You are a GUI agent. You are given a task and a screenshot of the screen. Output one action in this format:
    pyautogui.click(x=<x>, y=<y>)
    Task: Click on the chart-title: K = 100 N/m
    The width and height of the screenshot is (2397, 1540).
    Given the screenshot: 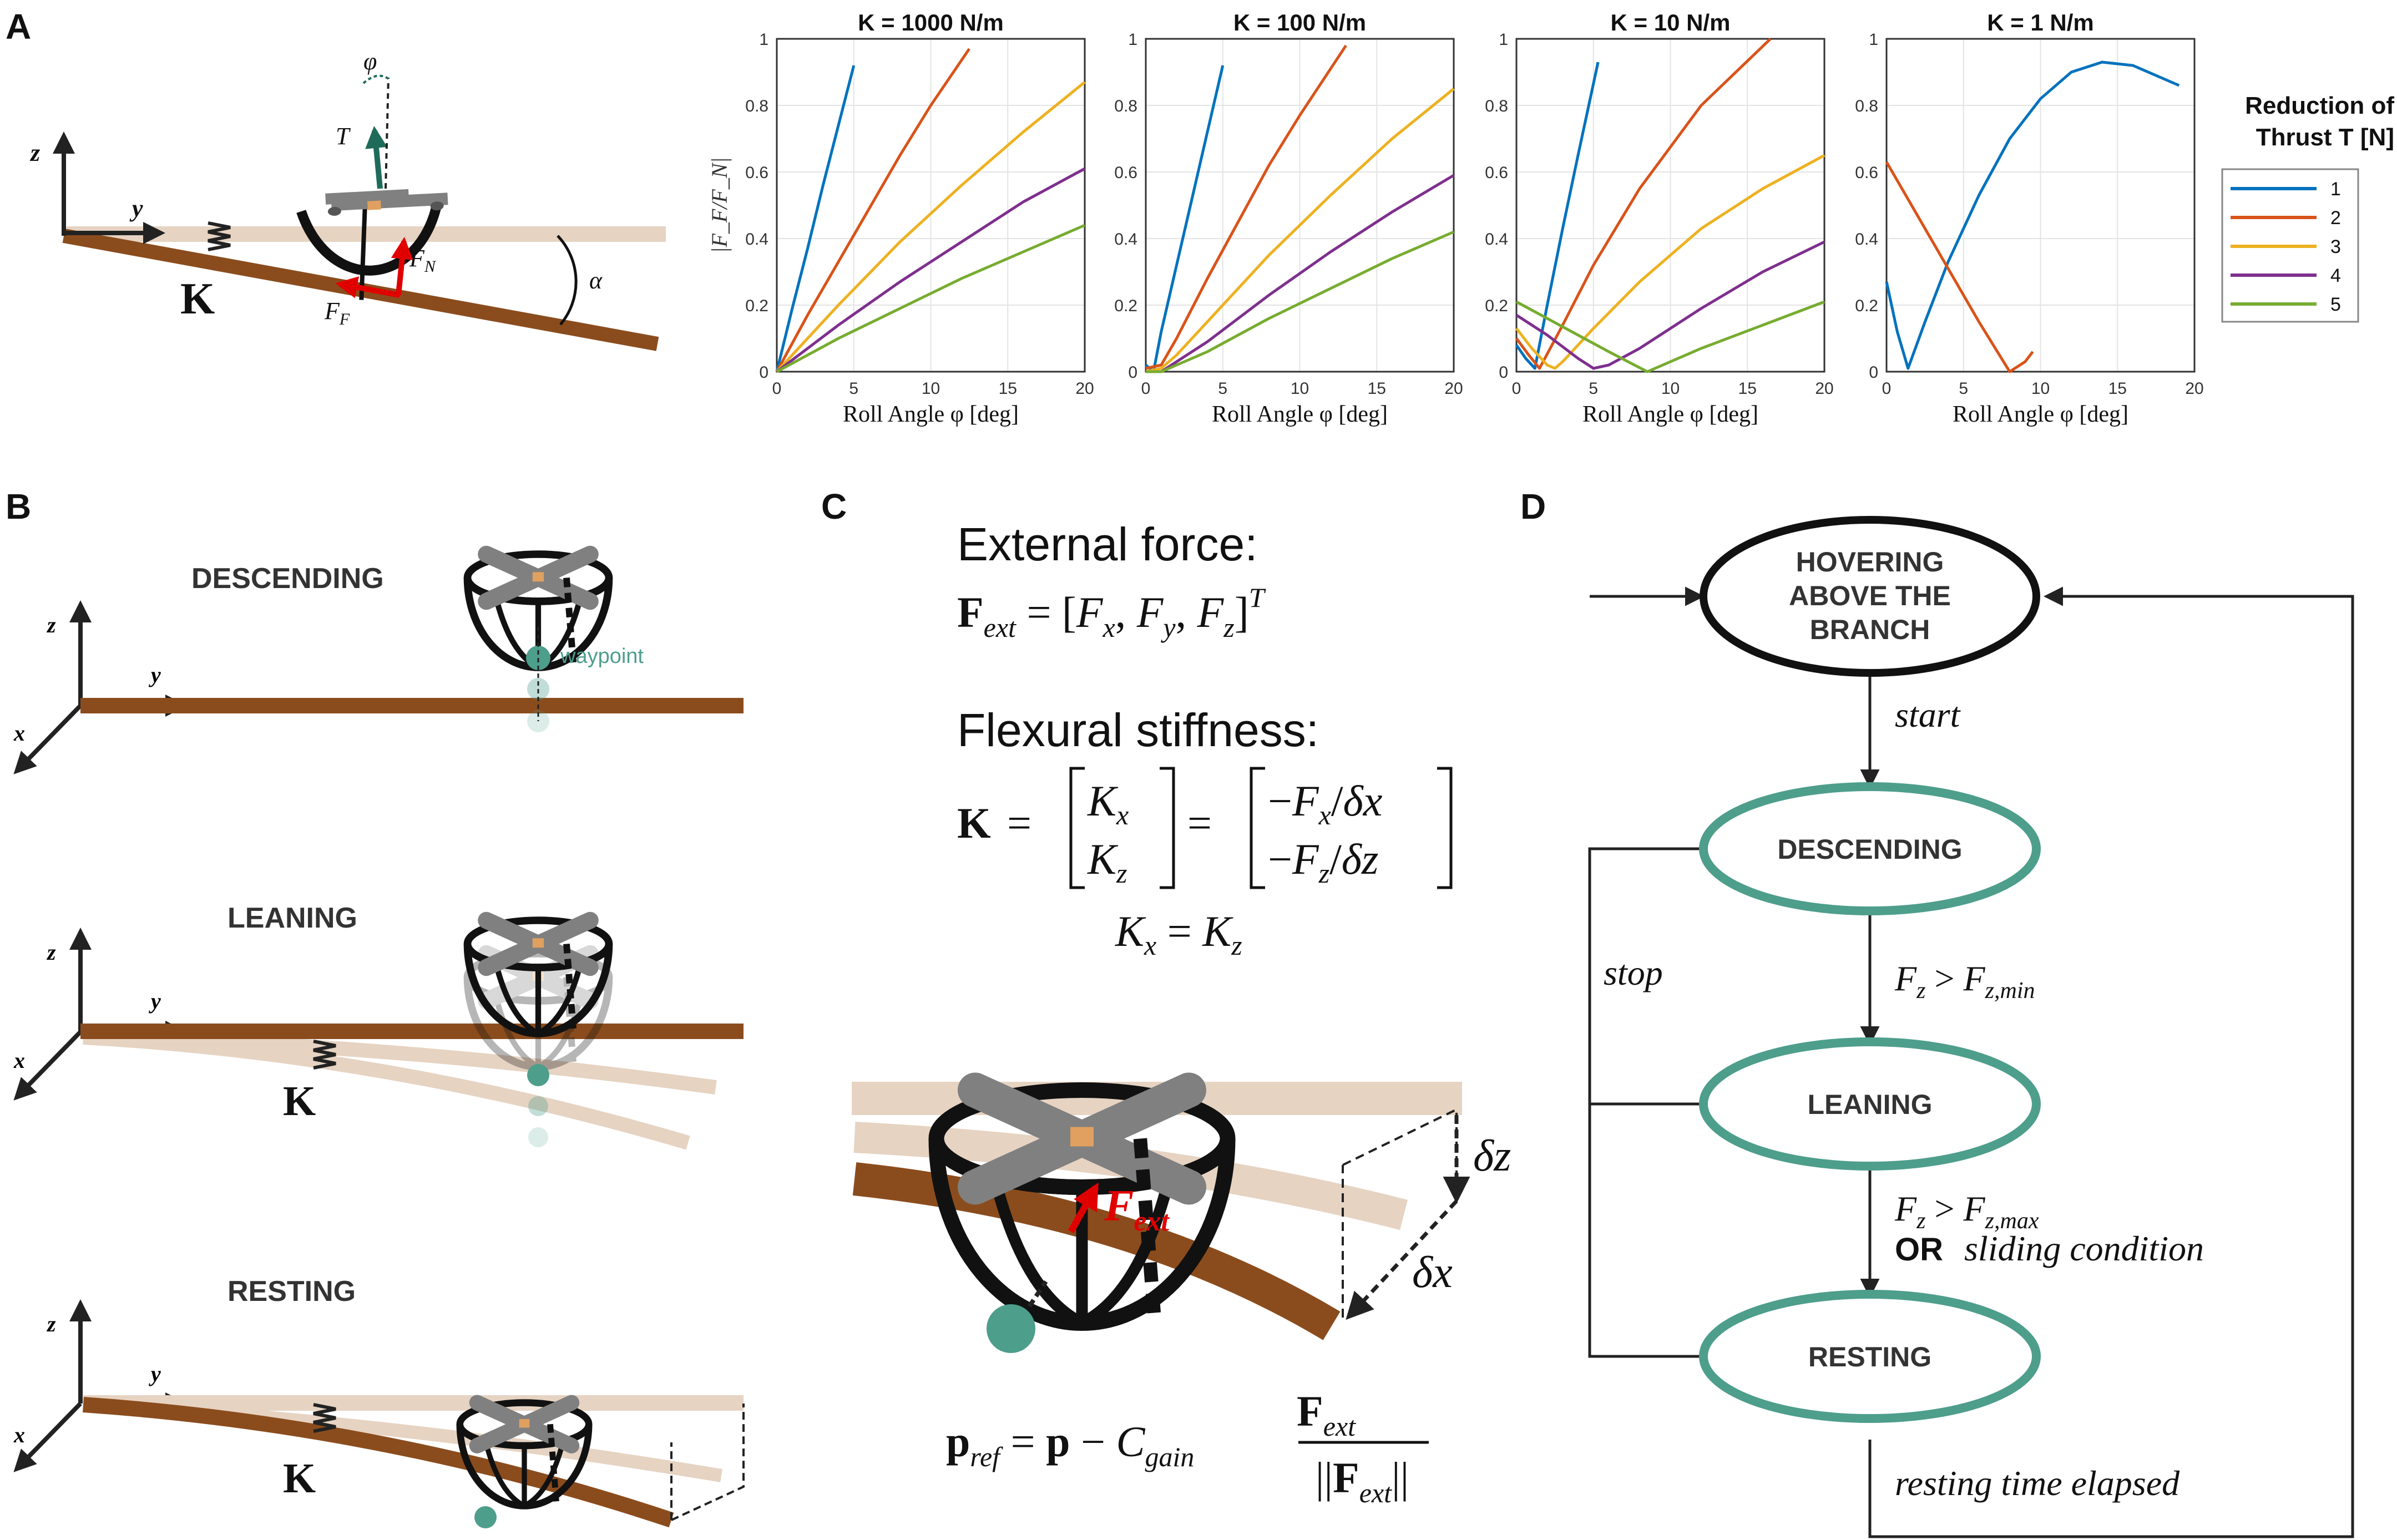 What is the action you would take?
    pyautogui.click(x=1300, y=22)
    